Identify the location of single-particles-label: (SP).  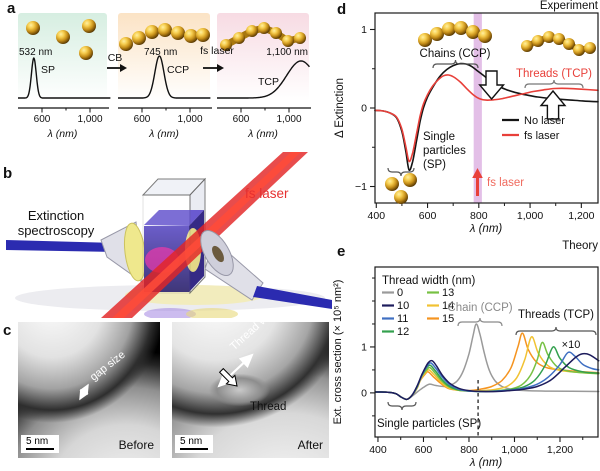
(434, 165).